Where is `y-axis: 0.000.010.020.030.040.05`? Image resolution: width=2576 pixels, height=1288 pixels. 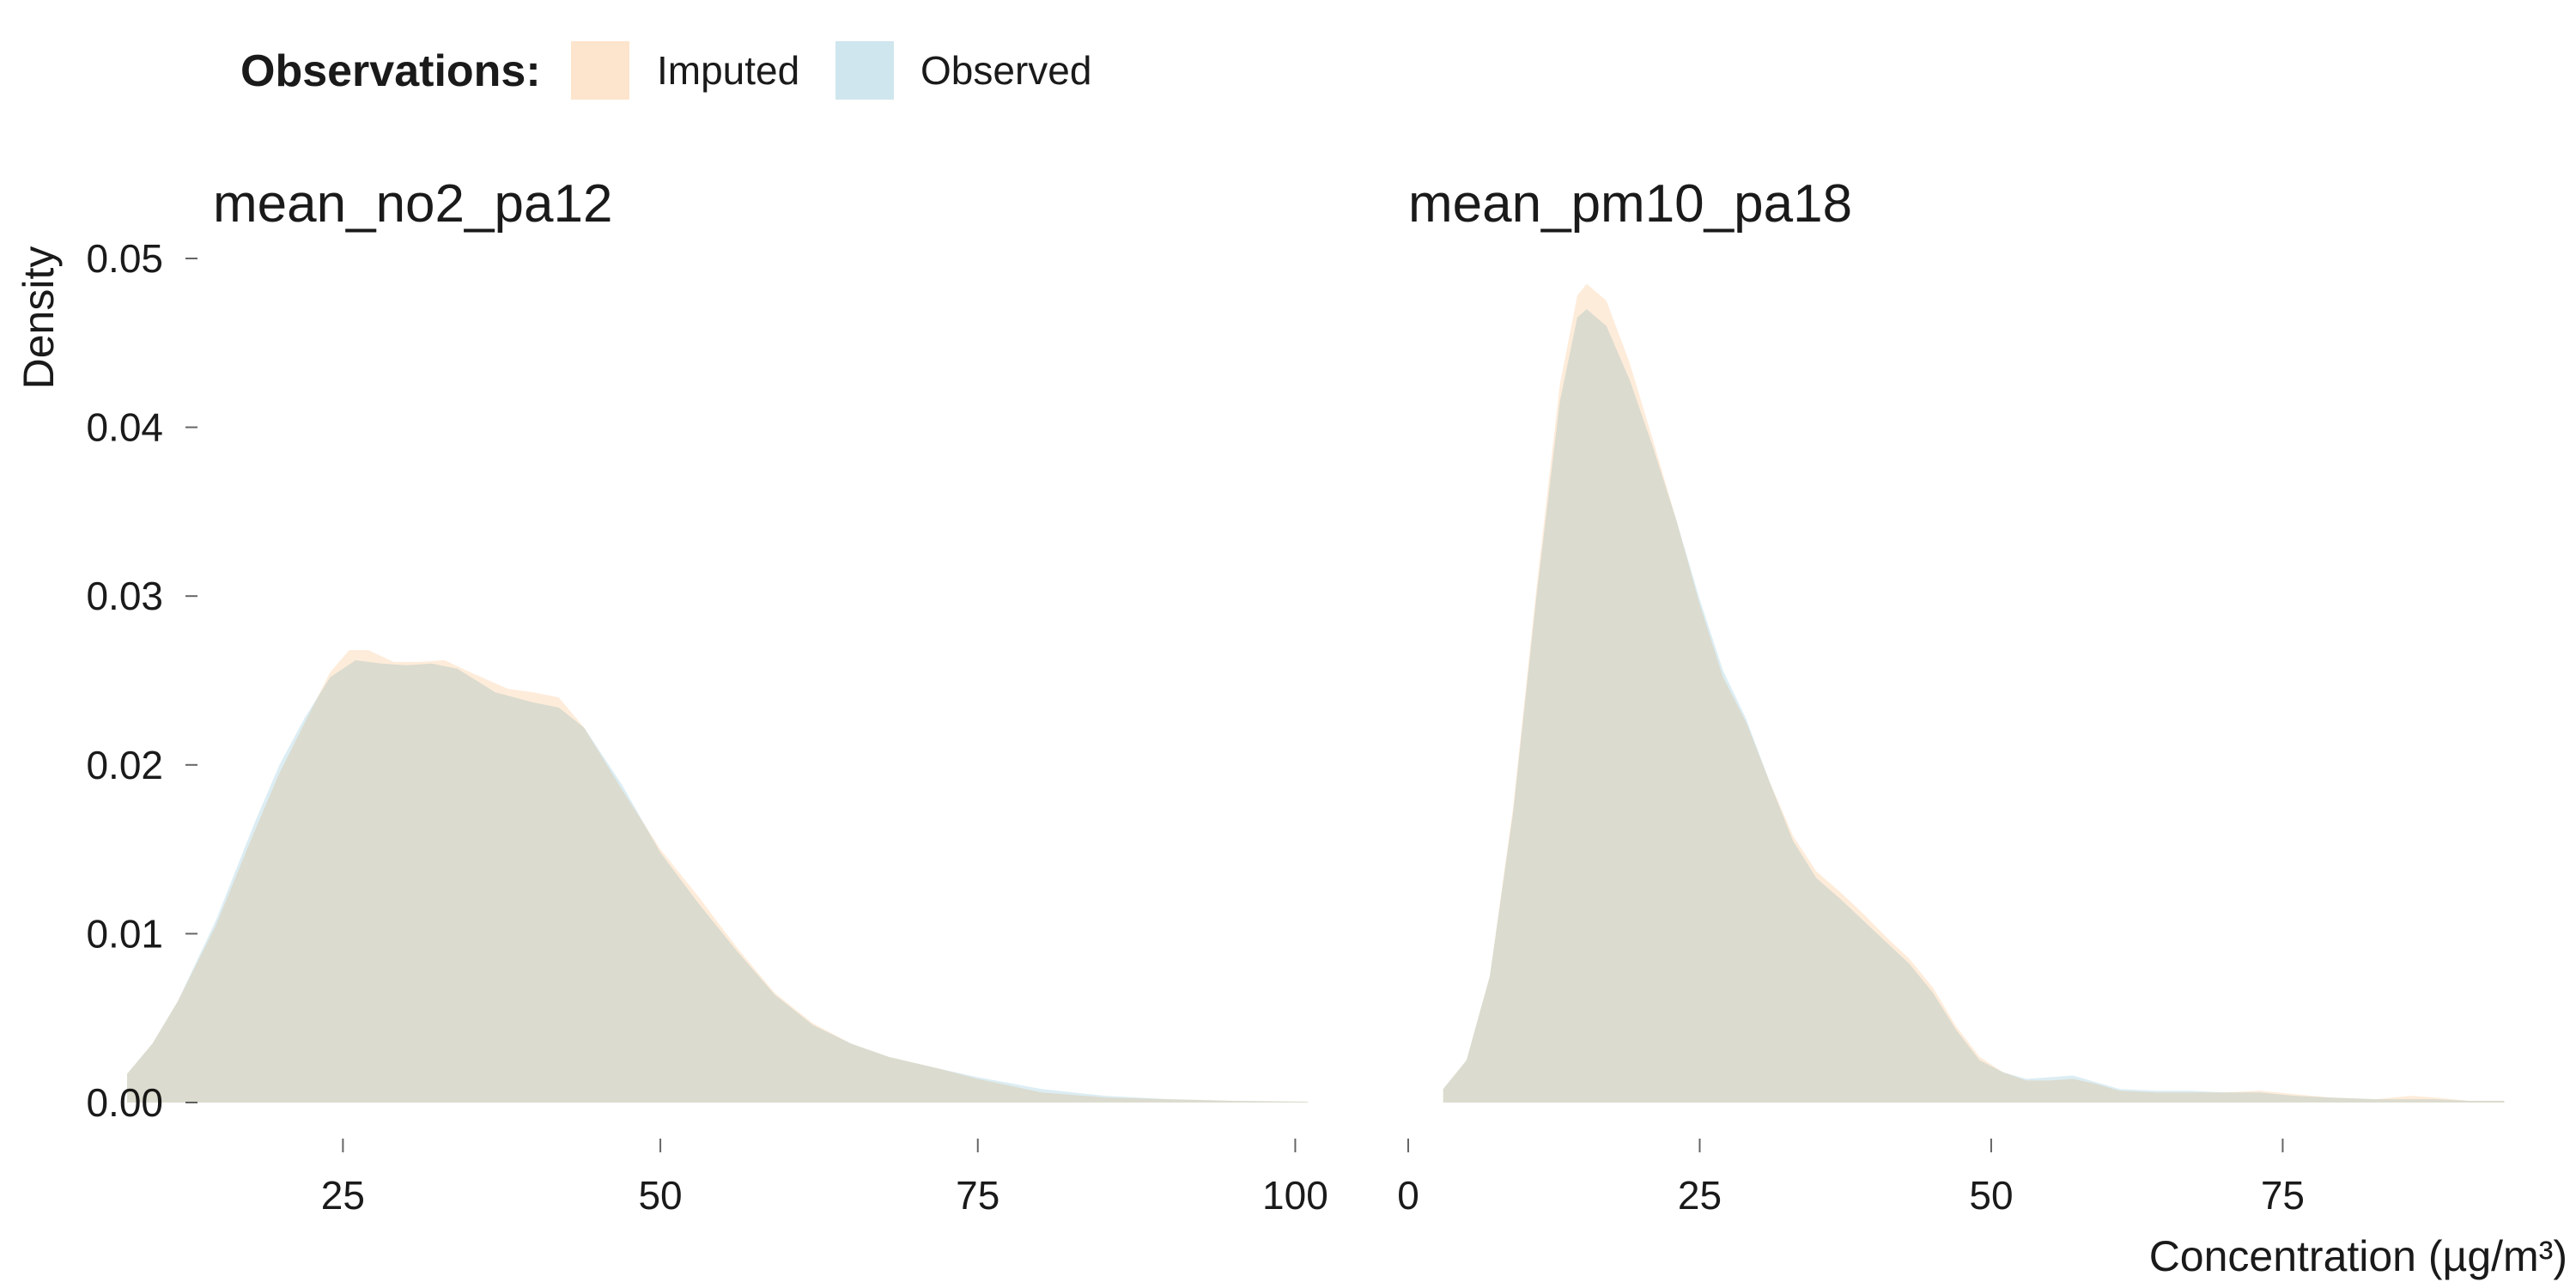 y-axis: 0.000.010.020.030.040.05 is located at coordinates (142, 680).